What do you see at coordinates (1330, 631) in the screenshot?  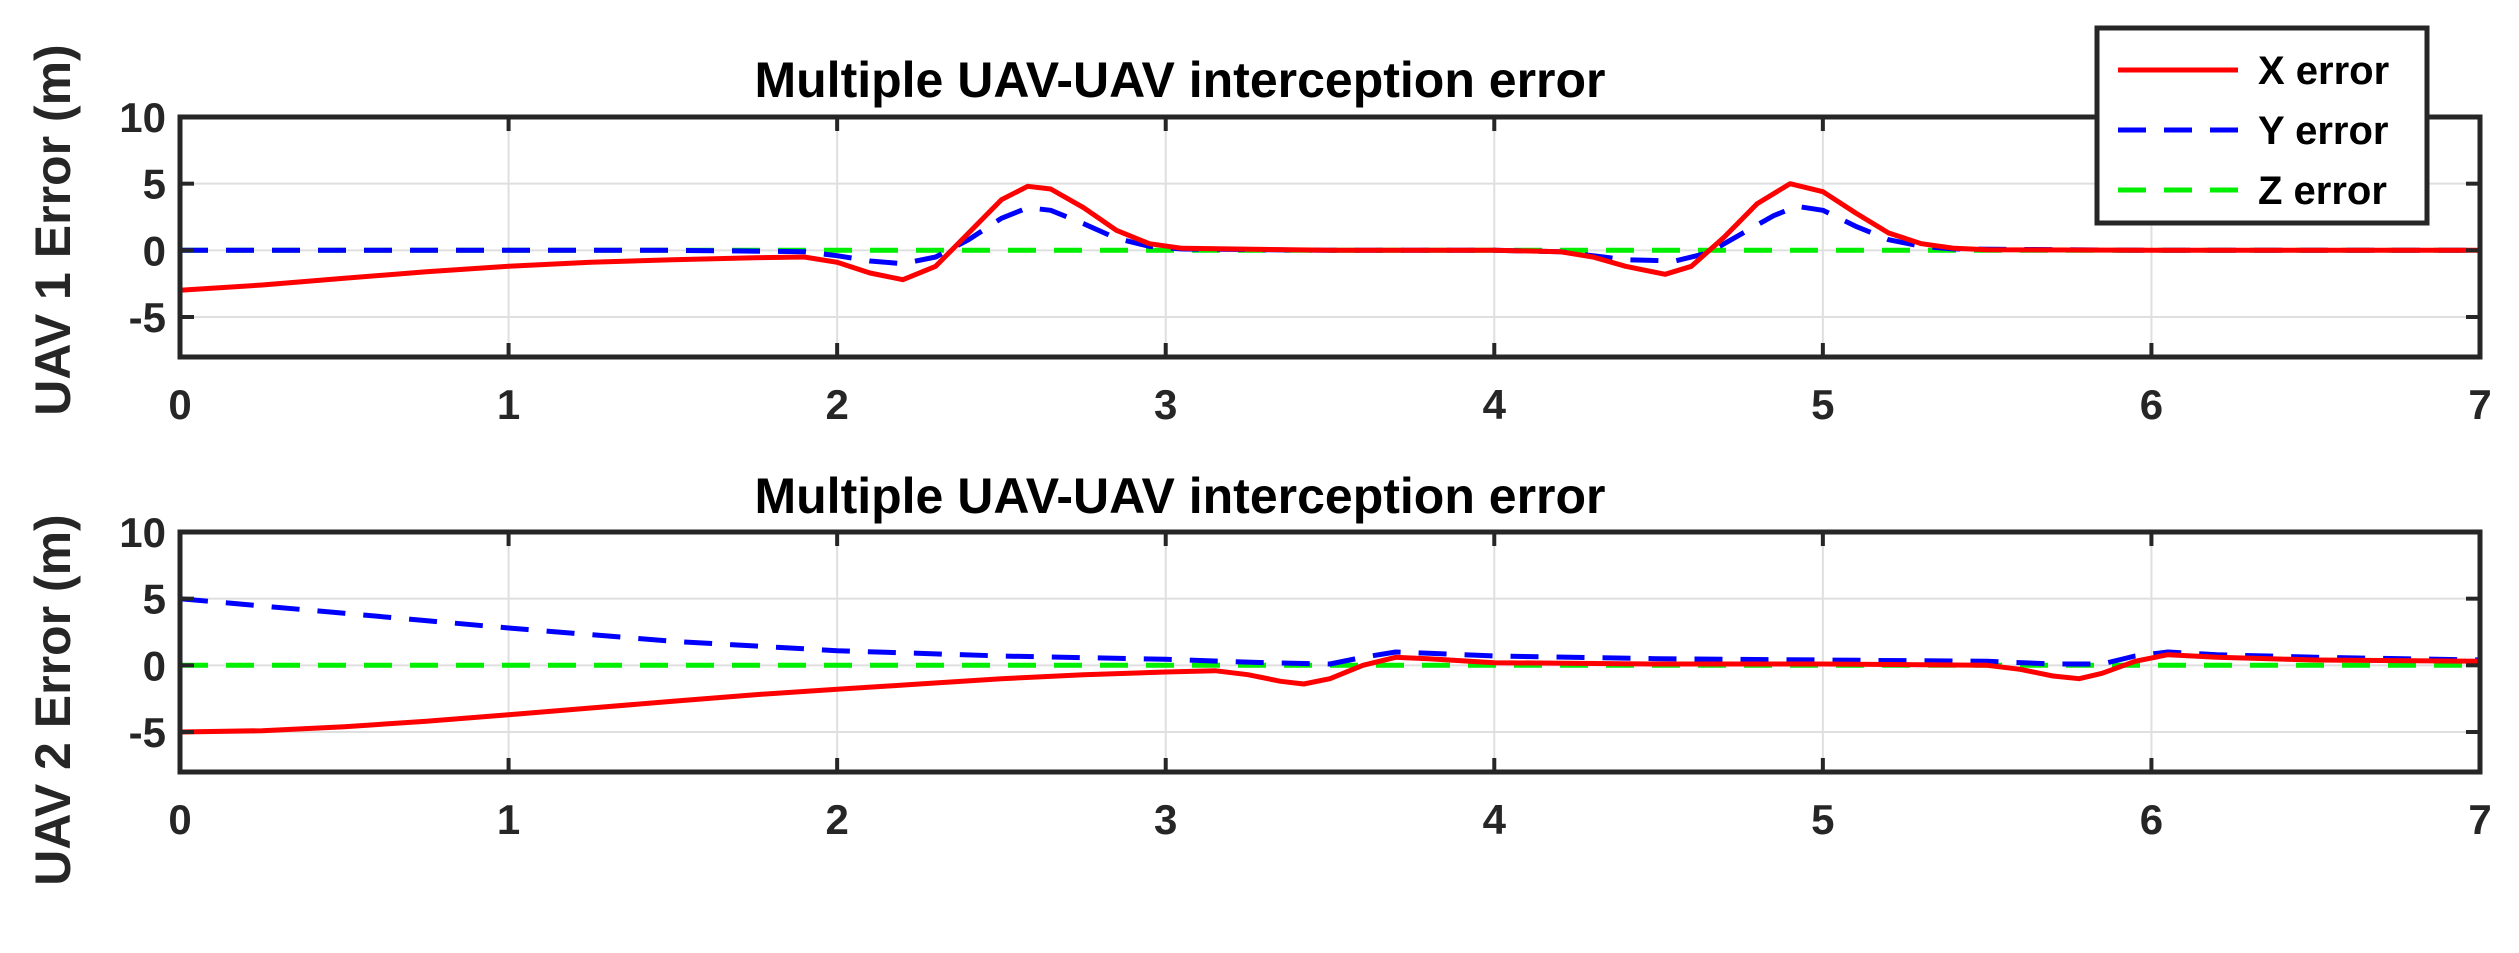 I see `series-y-error` at bounding box center [1330, 631].